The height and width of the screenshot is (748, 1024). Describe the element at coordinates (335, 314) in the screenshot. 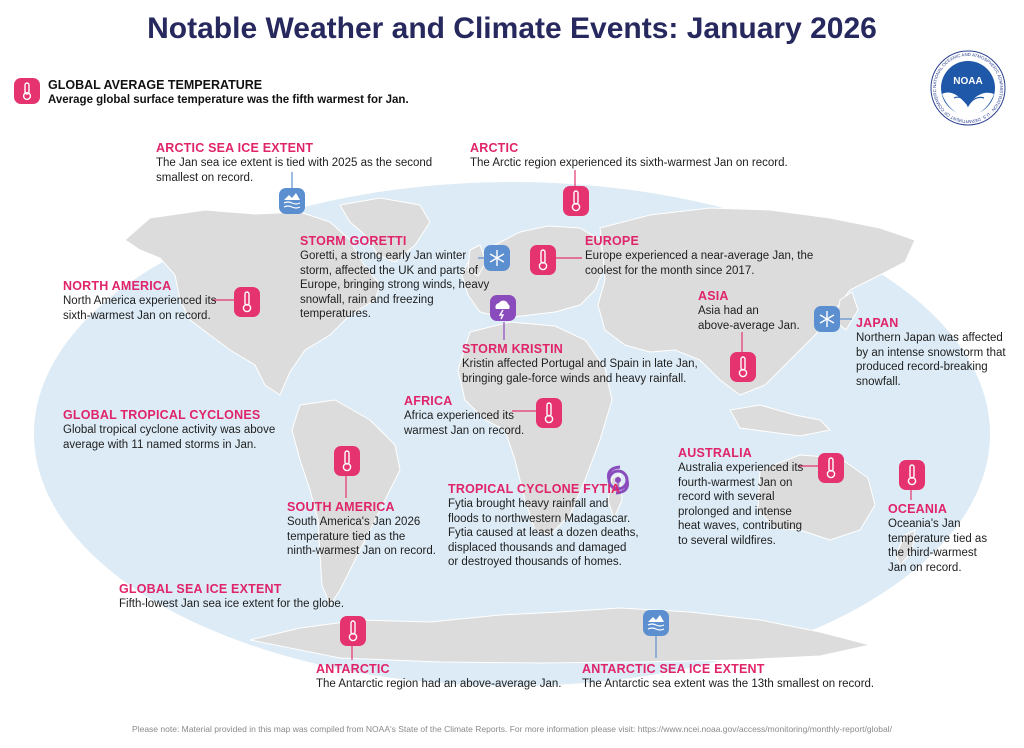

I see `note-text-line: temperatures.` at that location.